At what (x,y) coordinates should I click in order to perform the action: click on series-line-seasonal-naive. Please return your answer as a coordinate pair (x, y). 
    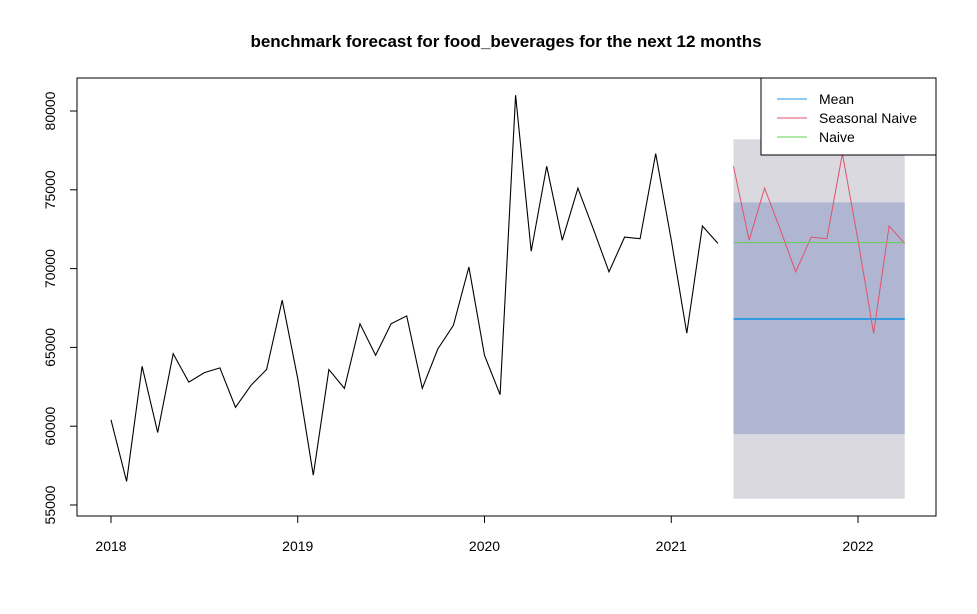
    Looking at the image, I should click on (819, 243).